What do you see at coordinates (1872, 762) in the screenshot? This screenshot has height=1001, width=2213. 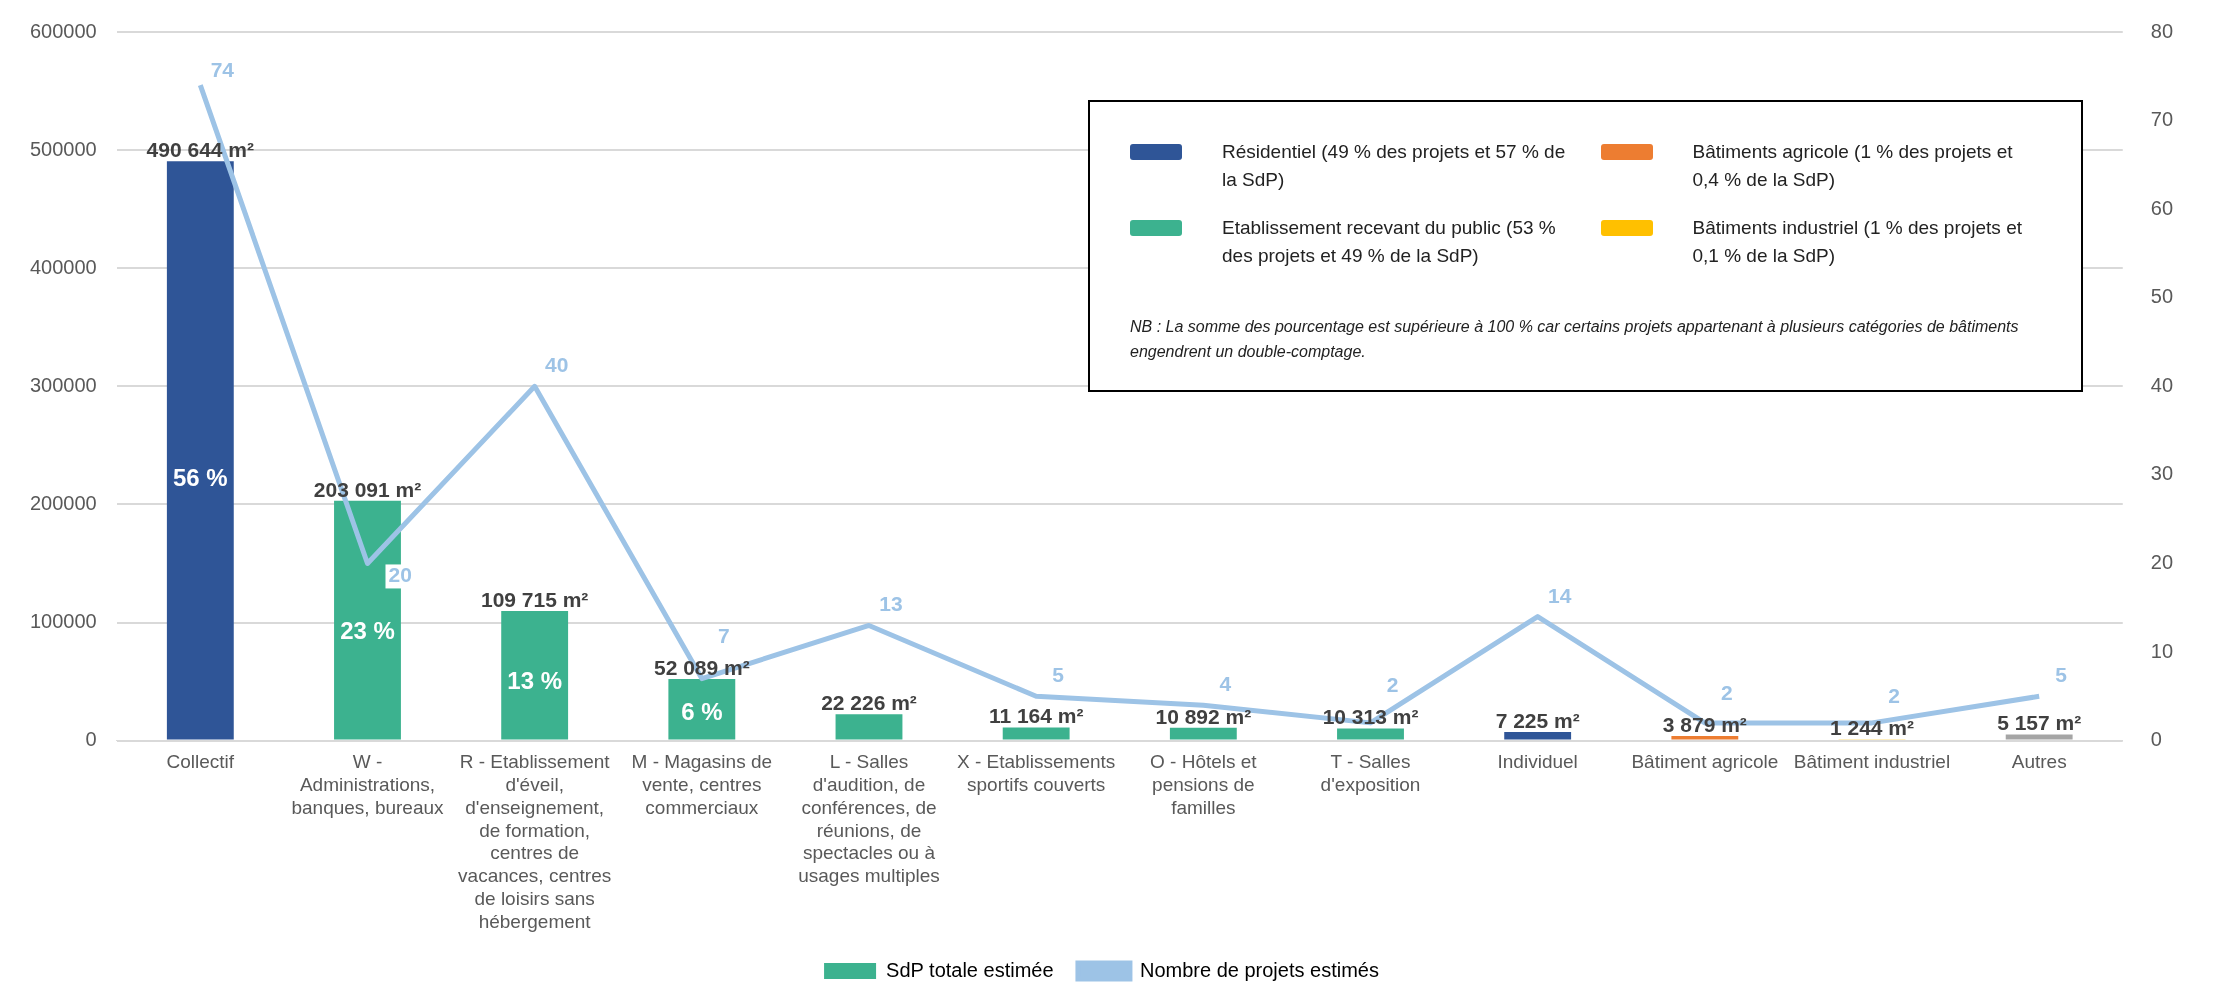 I see `x-tick-label: Bâtiment industriel` at bounding box center [1872, 762].